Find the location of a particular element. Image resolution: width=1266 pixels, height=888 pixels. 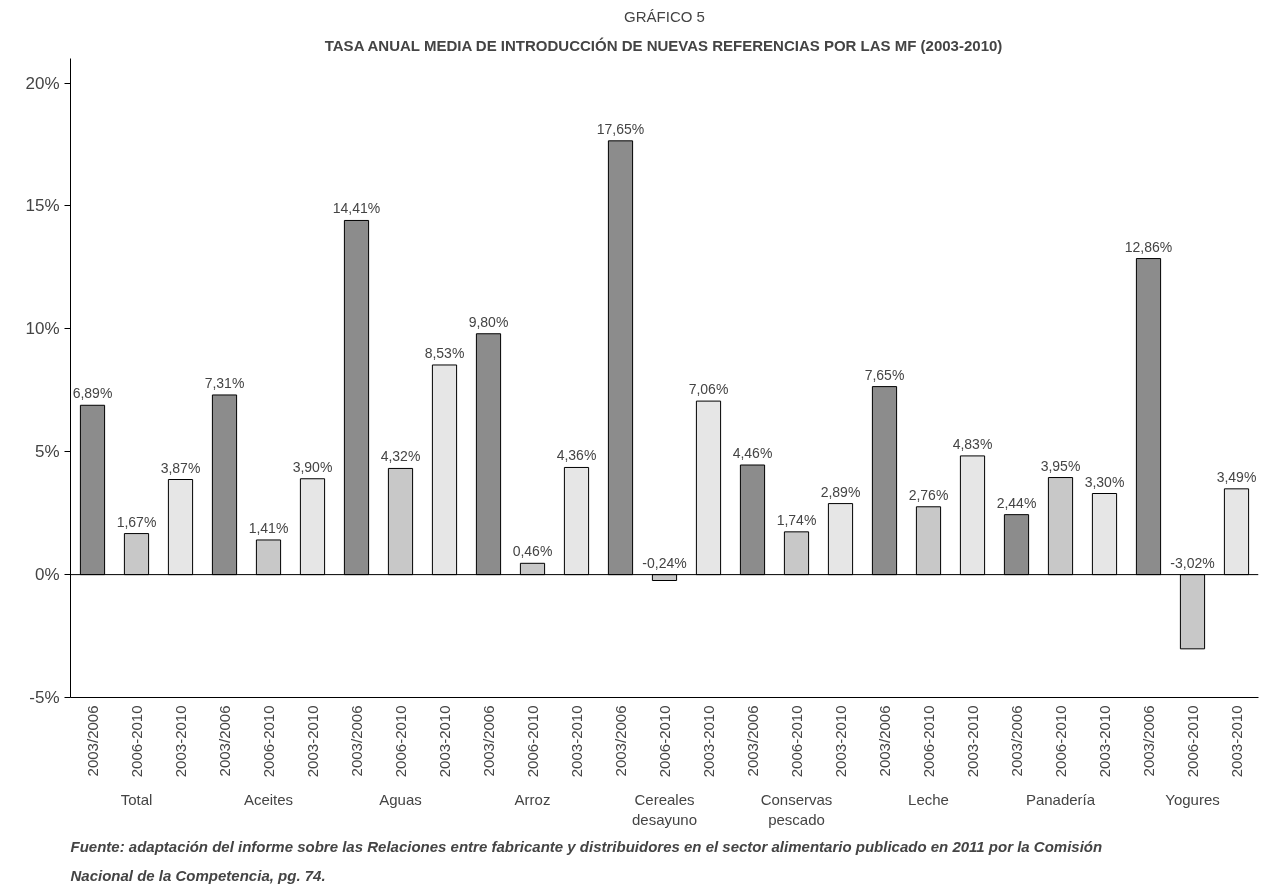

data-label: -0,24% is located at coordinates (664, 562).